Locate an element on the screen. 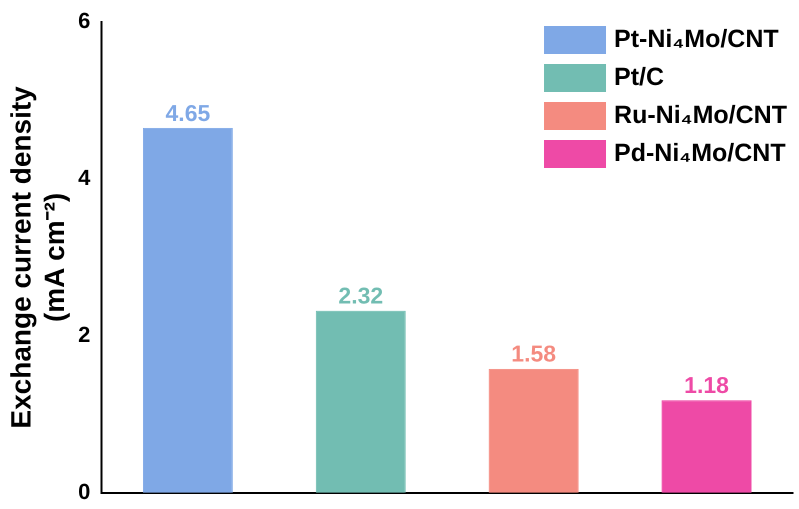 The width and height of the screenshot is (799, 509). legend-label: Pt/C is located at coordinates (639, 76).